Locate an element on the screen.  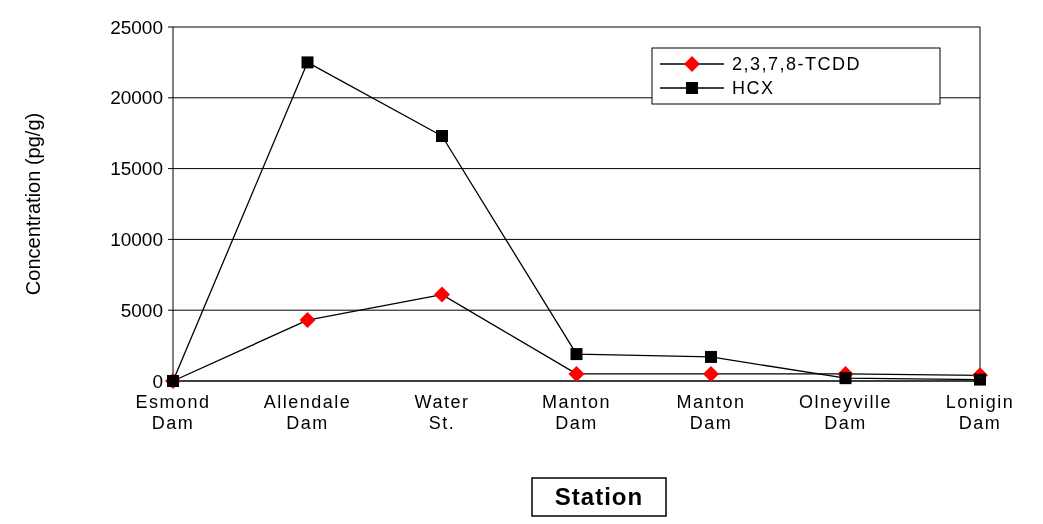
legend-label: 2,3,7,8-TCDD is located at coordinates (797, 64).